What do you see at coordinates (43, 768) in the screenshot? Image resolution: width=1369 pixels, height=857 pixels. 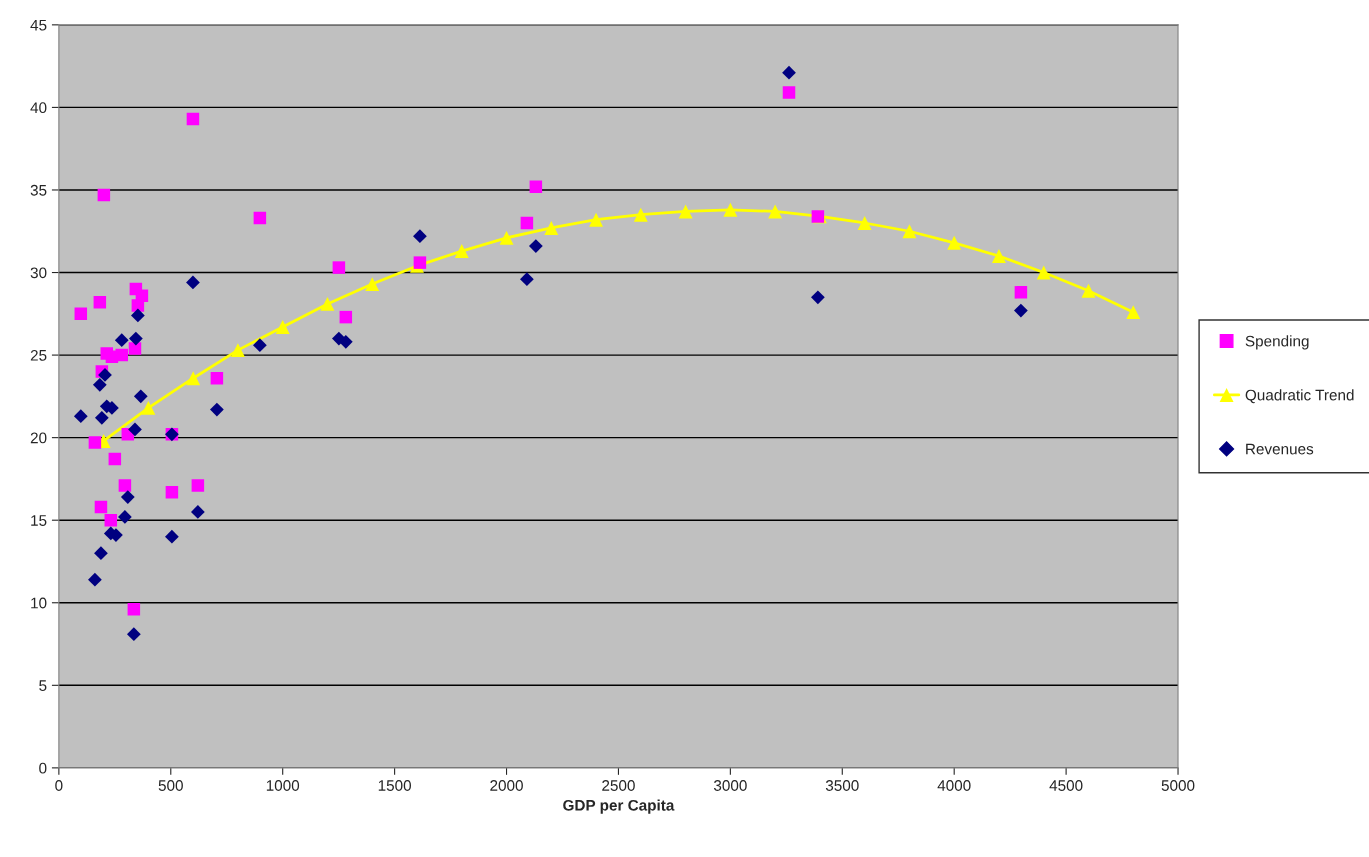 I see `y-tick-label: 0` at bounding box center [43, 768].